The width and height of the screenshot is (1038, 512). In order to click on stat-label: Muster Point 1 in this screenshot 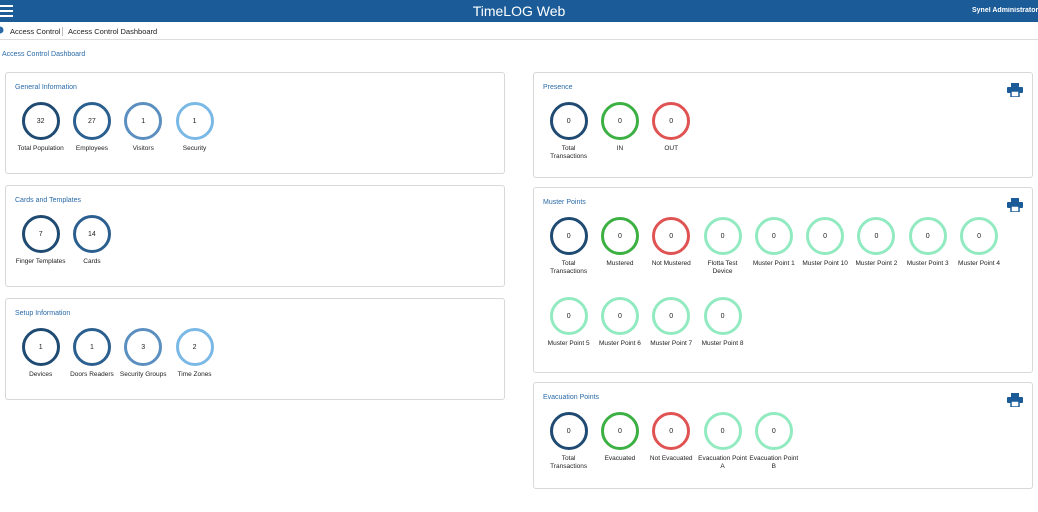, I will do `click(773, 263)`.